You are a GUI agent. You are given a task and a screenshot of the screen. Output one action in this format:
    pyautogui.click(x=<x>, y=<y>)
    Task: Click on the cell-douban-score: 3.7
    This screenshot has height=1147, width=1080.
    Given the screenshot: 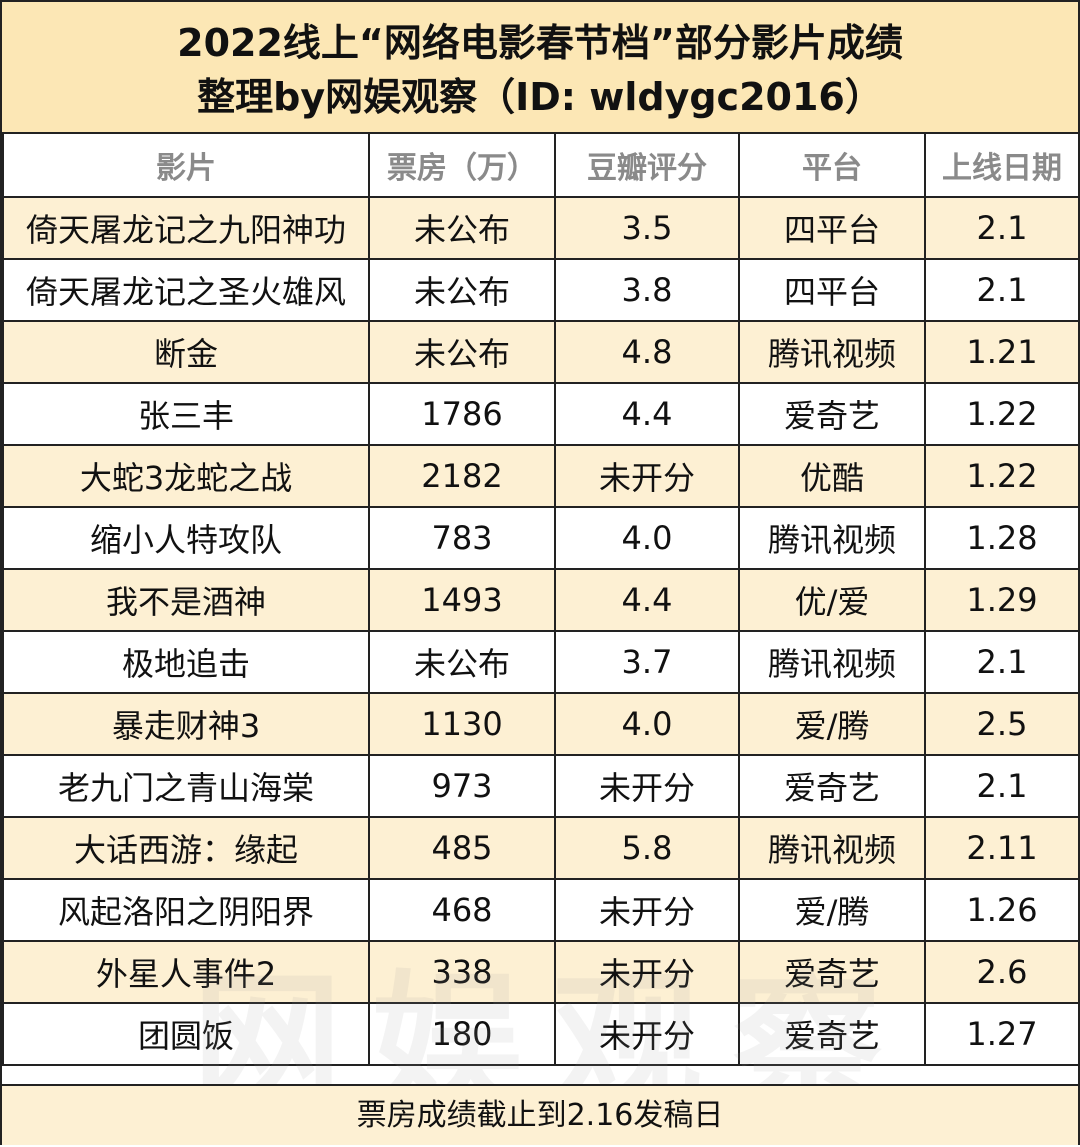 What is the action you would take?
    pyautogui.click(x=647, y=662)
    